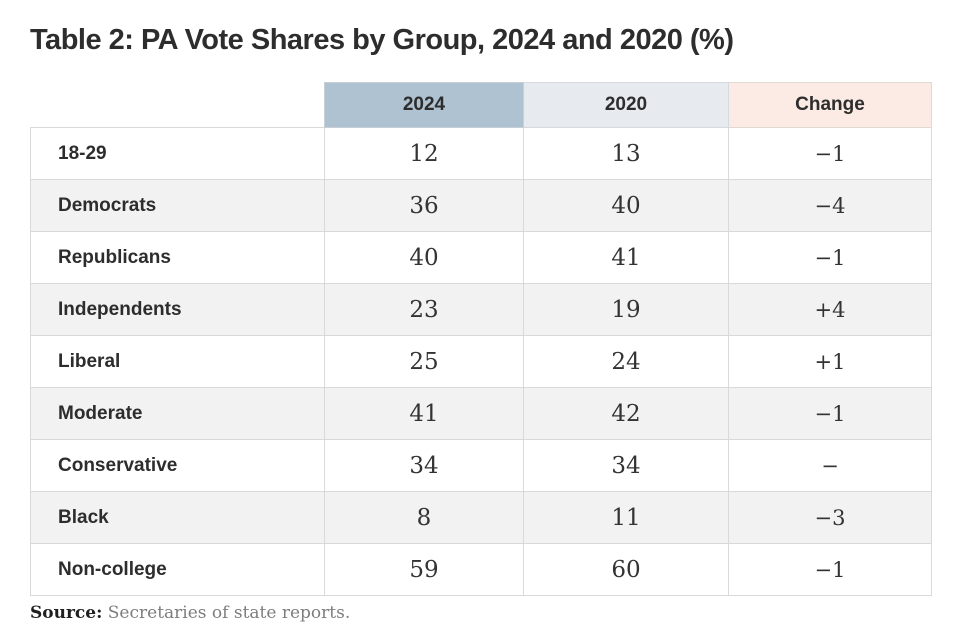 The height and width of the screenshot is (642, 960). I want to click on row-label: Conservative, so click(177, 465).